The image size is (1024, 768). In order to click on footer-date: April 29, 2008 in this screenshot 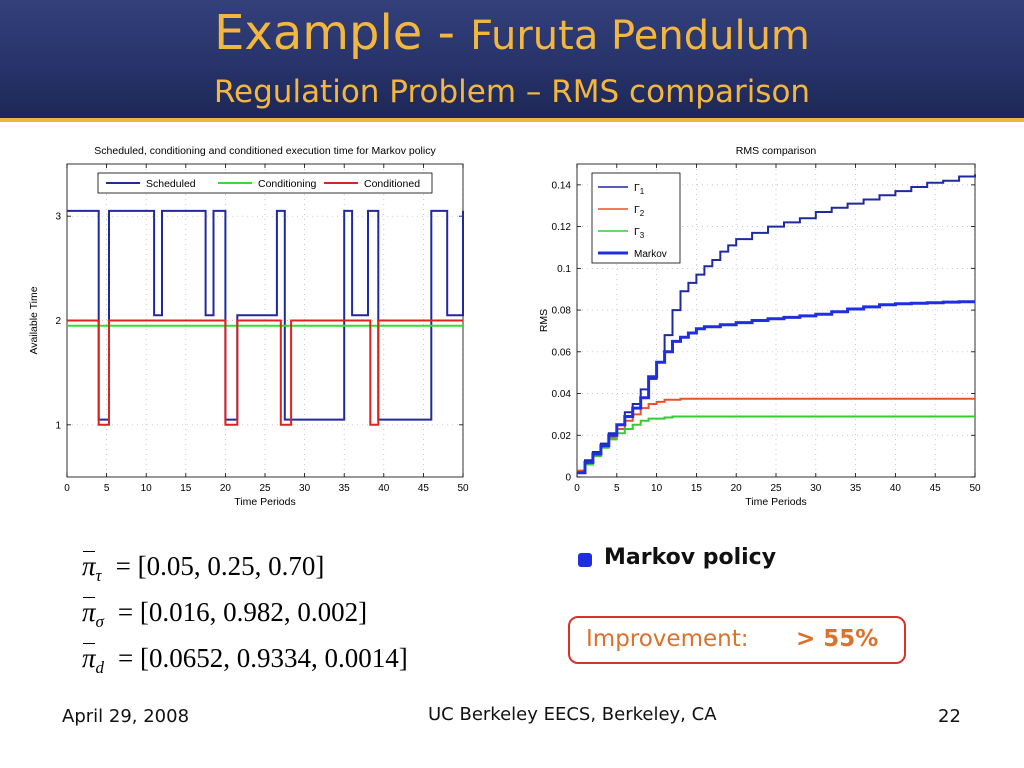, I will do `click(126, 716)`.